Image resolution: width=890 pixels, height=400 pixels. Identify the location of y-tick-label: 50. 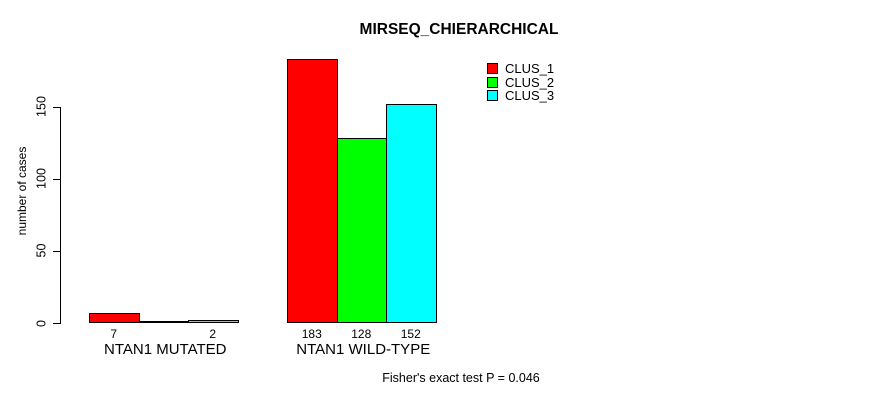
(41, 250).